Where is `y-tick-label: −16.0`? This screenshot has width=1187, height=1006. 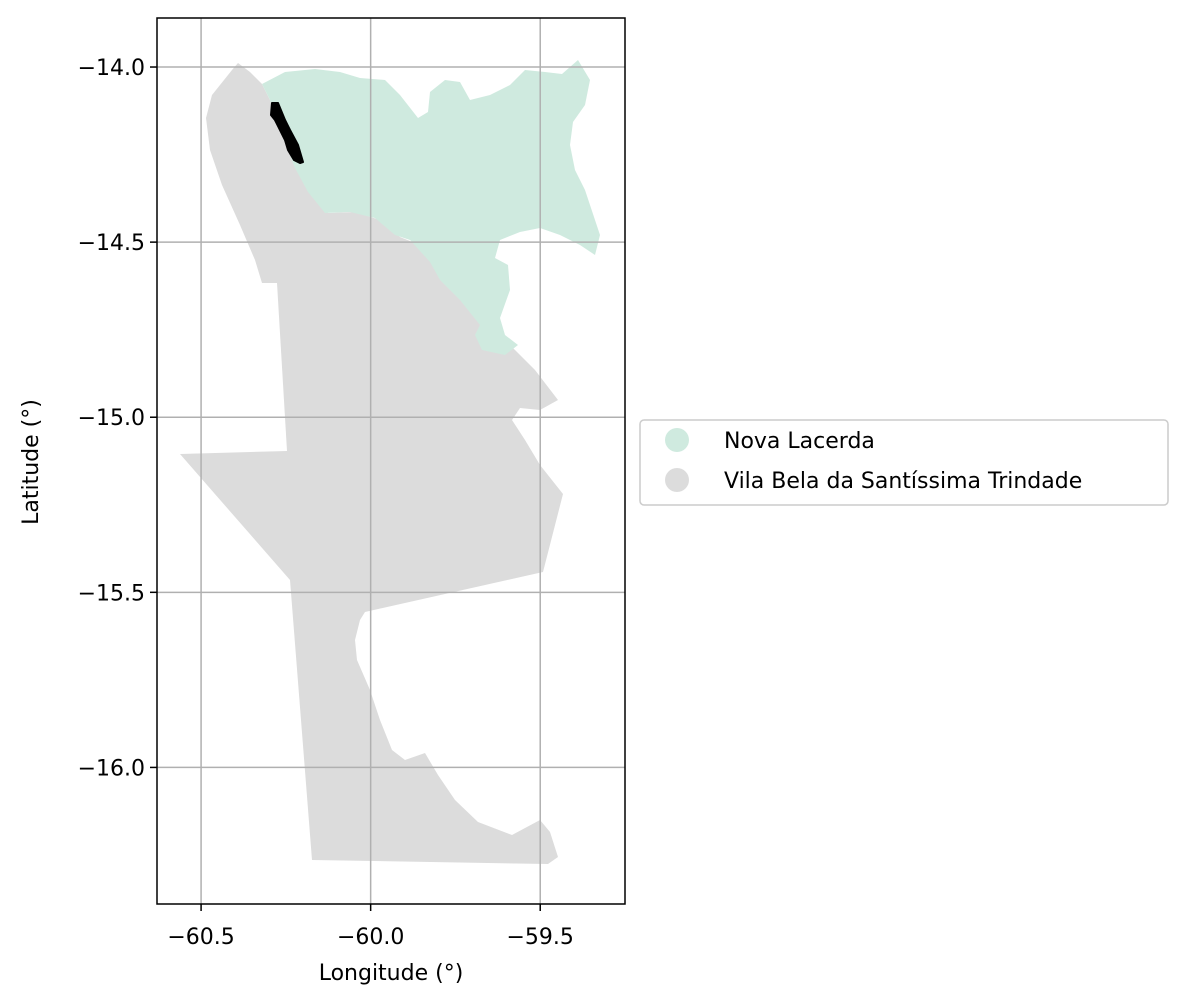
y-tick-label: −16.0 is located at coordinates (111, 768).